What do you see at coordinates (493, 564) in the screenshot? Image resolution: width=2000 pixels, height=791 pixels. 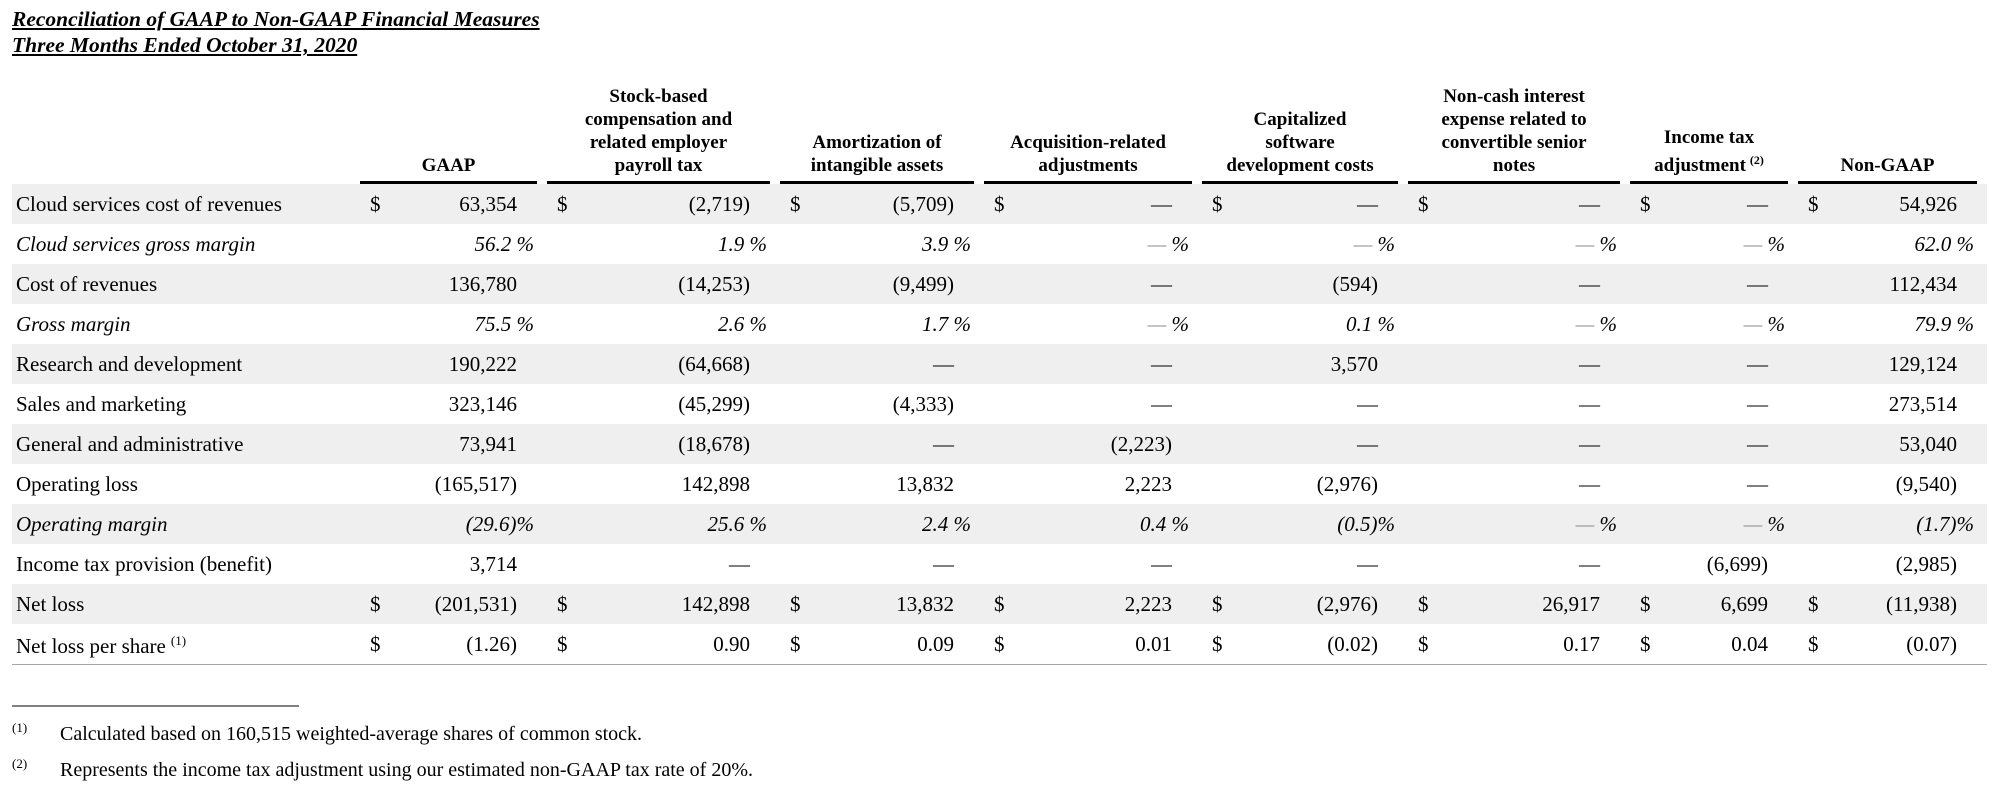 I see `cell-value: 3,714` at bounding box center [493, 564].